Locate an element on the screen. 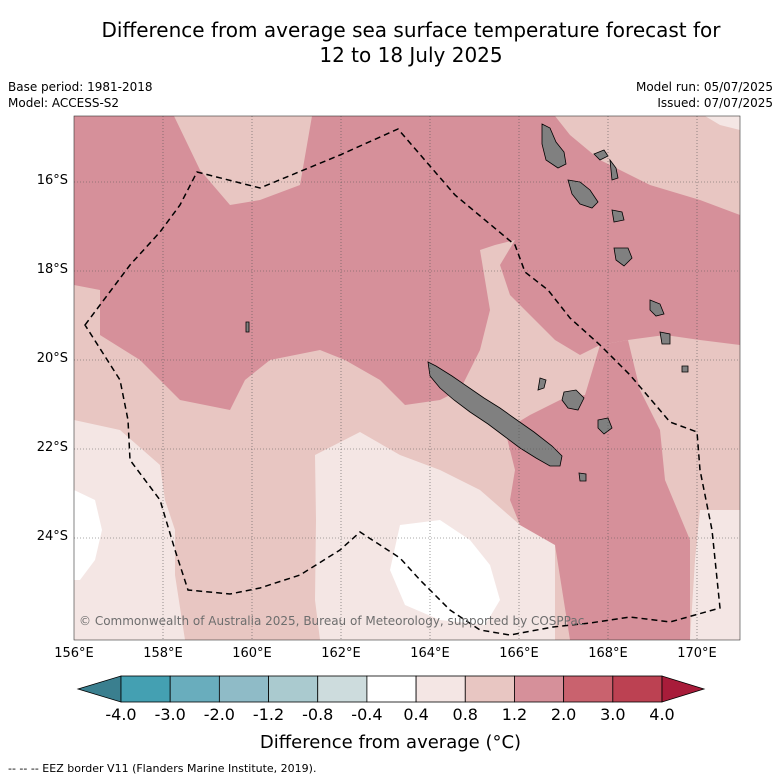 This screenshot has height=781, width=781. pentecost-island is located at coordinates (614, 169).